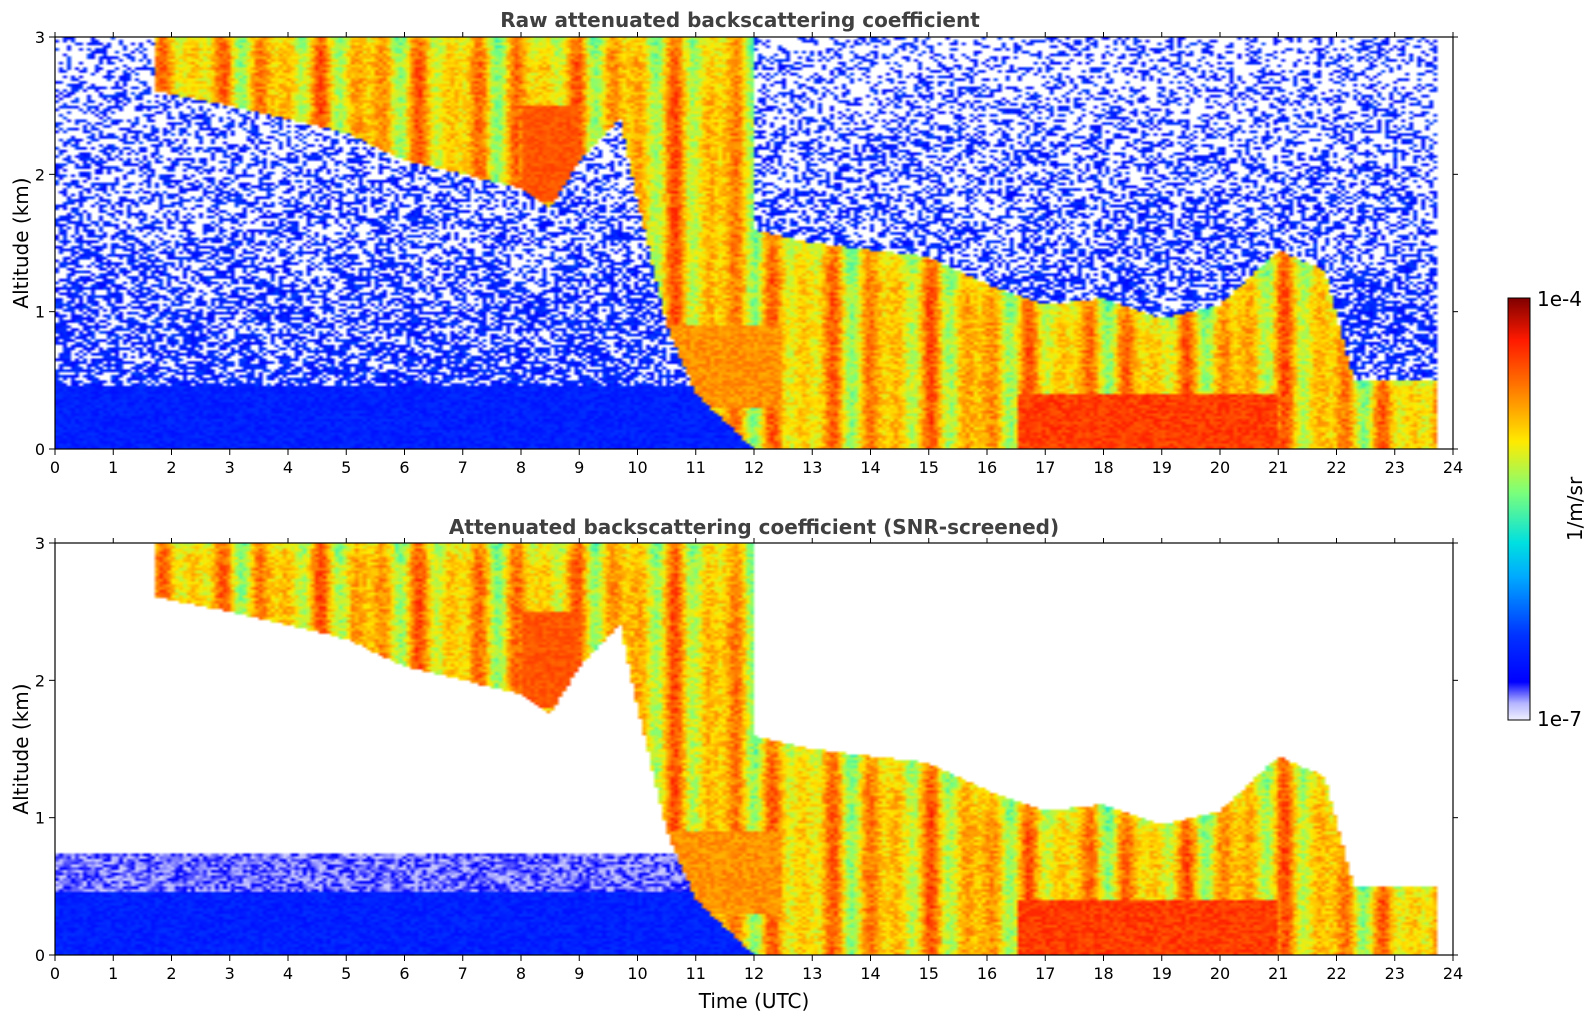 The image size is (1595, 1020). Describe the element at coordinates (1559, 299) in the screenshot. I see `colorbar-max-label: 1e-4` at that location.